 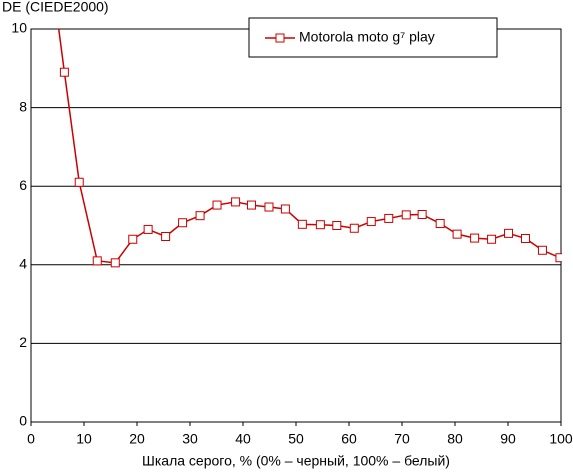 I want to click on x-tick-label: 0, so click(x=31, y=439).